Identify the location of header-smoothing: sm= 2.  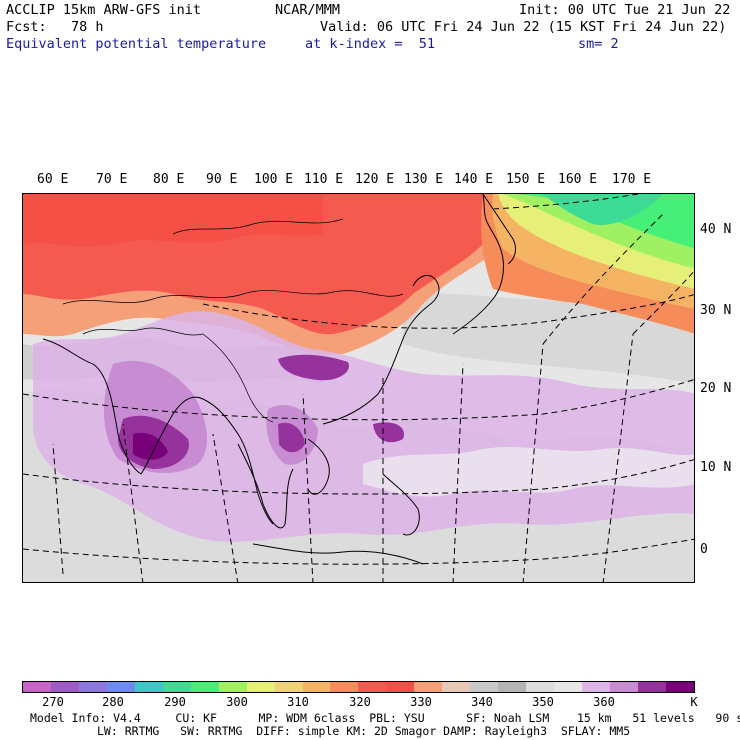
(598, 44).